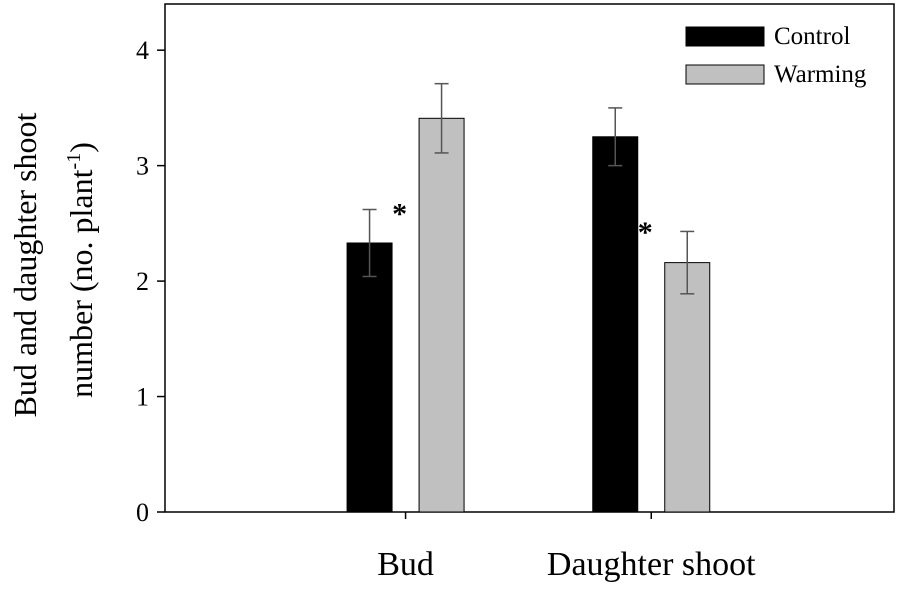 This screenshot has height=590, width=900. What do you see at coordinates (142, 512) in the screenshot?
I see `y-tick-label-0: 0` at bounding box center [142, 512].